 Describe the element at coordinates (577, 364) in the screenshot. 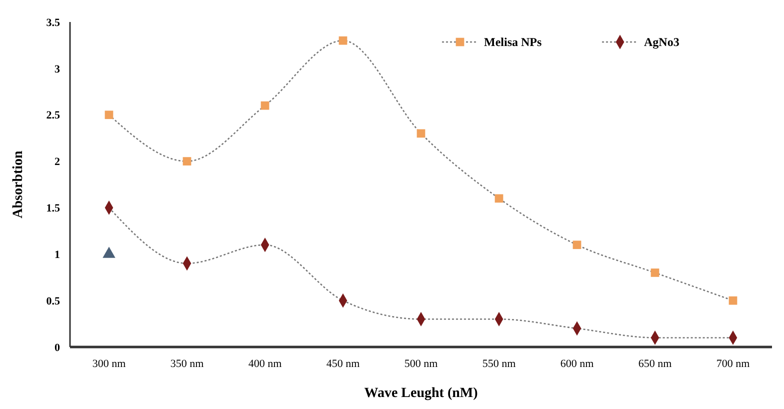

I see `x-tick-label: 600 nm` at that location.